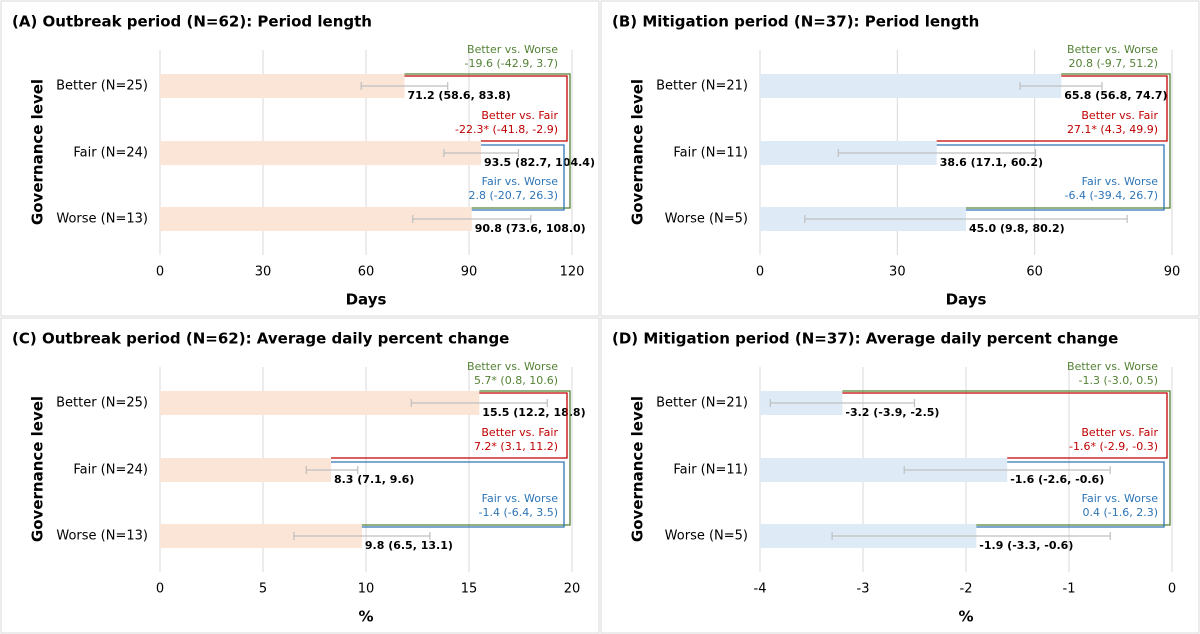 The width and height of the screenshot is (1200, 634). Describe the element at coordinates (512, 63) in the screenshot. I see `comparison-estimate: -19.6 (-42.9, 3.7)` at that location.